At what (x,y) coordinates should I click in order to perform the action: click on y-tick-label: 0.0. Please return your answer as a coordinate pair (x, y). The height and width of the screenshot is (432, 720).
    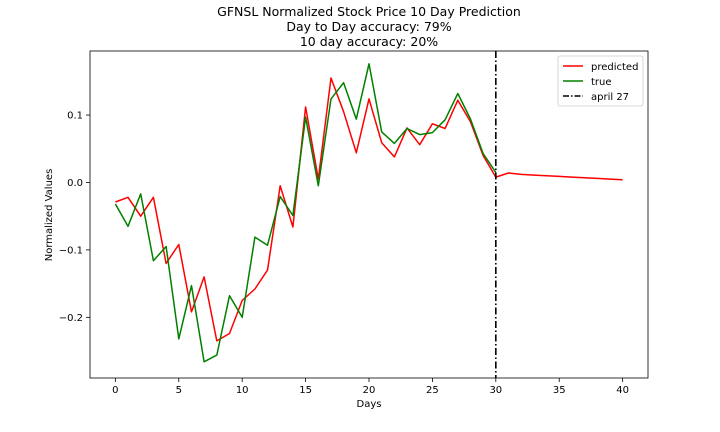
    Looking at the image, I should click on (75, 183).